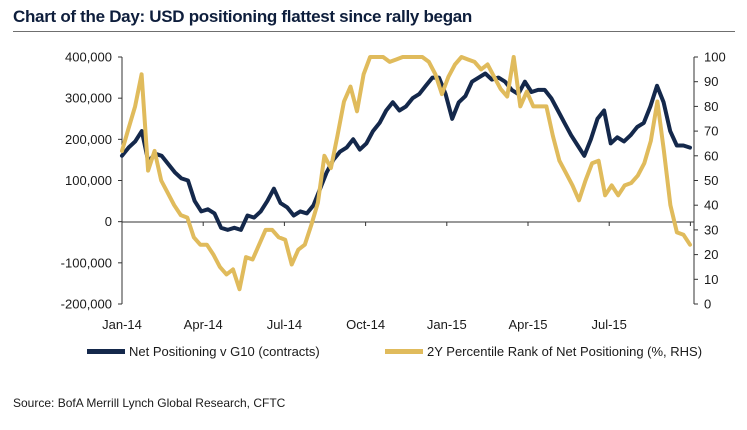 This screenshot has height=430, width=747. What do you see at coordinates (447, 324) in the screenshot?
I see `x-tick-label: Jan-15` at bounding box center [447, 324].